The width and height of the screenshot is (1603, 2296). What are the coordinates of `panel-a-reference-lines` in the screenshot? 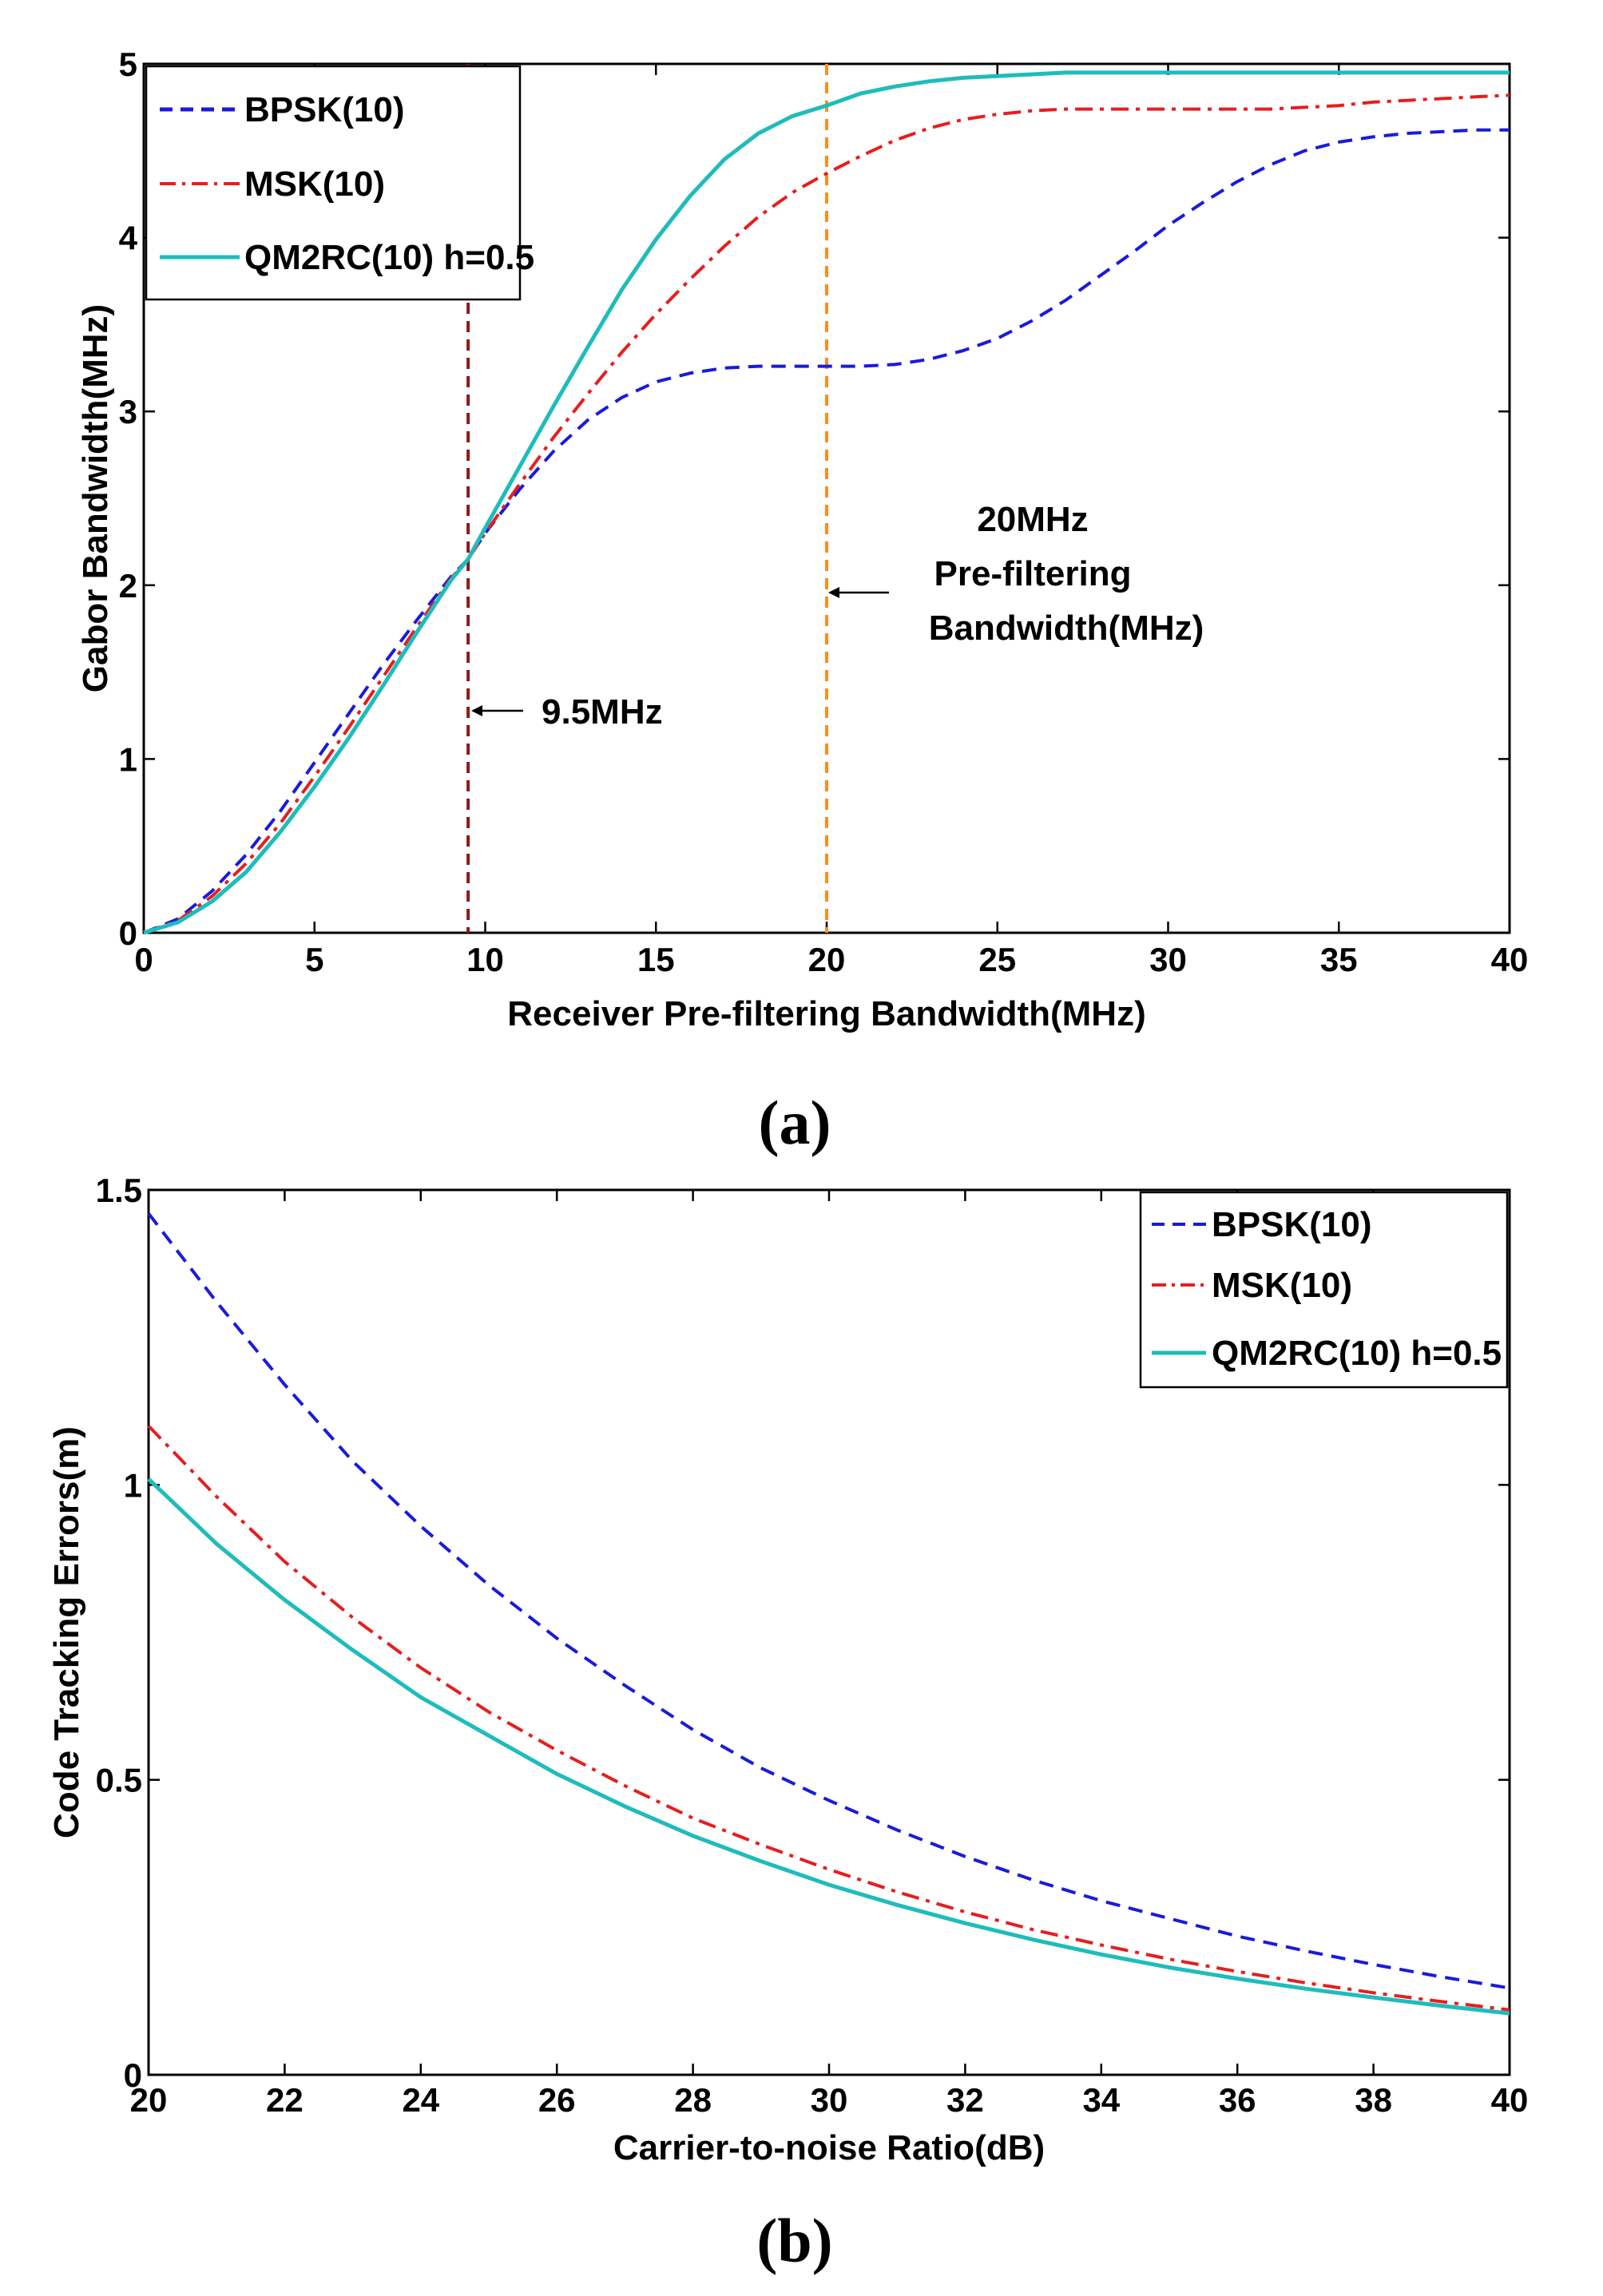 It's located at (647, 498).